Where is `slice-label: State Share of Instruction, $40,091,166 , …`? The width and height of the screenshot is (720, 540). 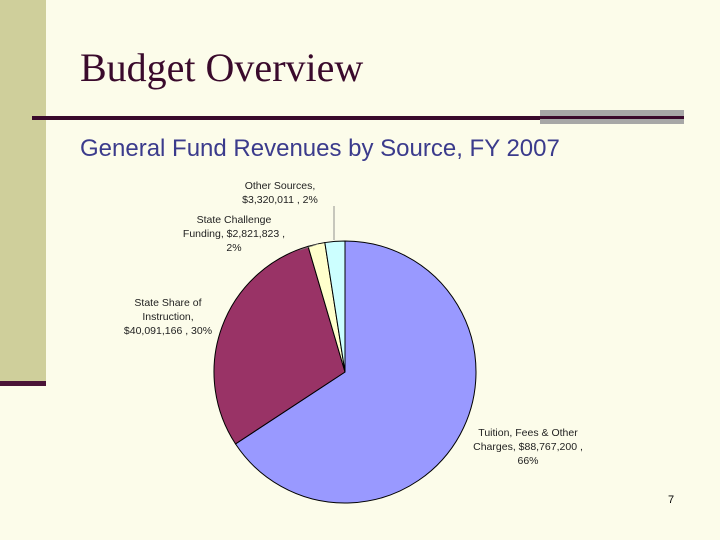 slice-label: State Share of Instruction, $40,091,166 , … is located at coordinates (168, 317).